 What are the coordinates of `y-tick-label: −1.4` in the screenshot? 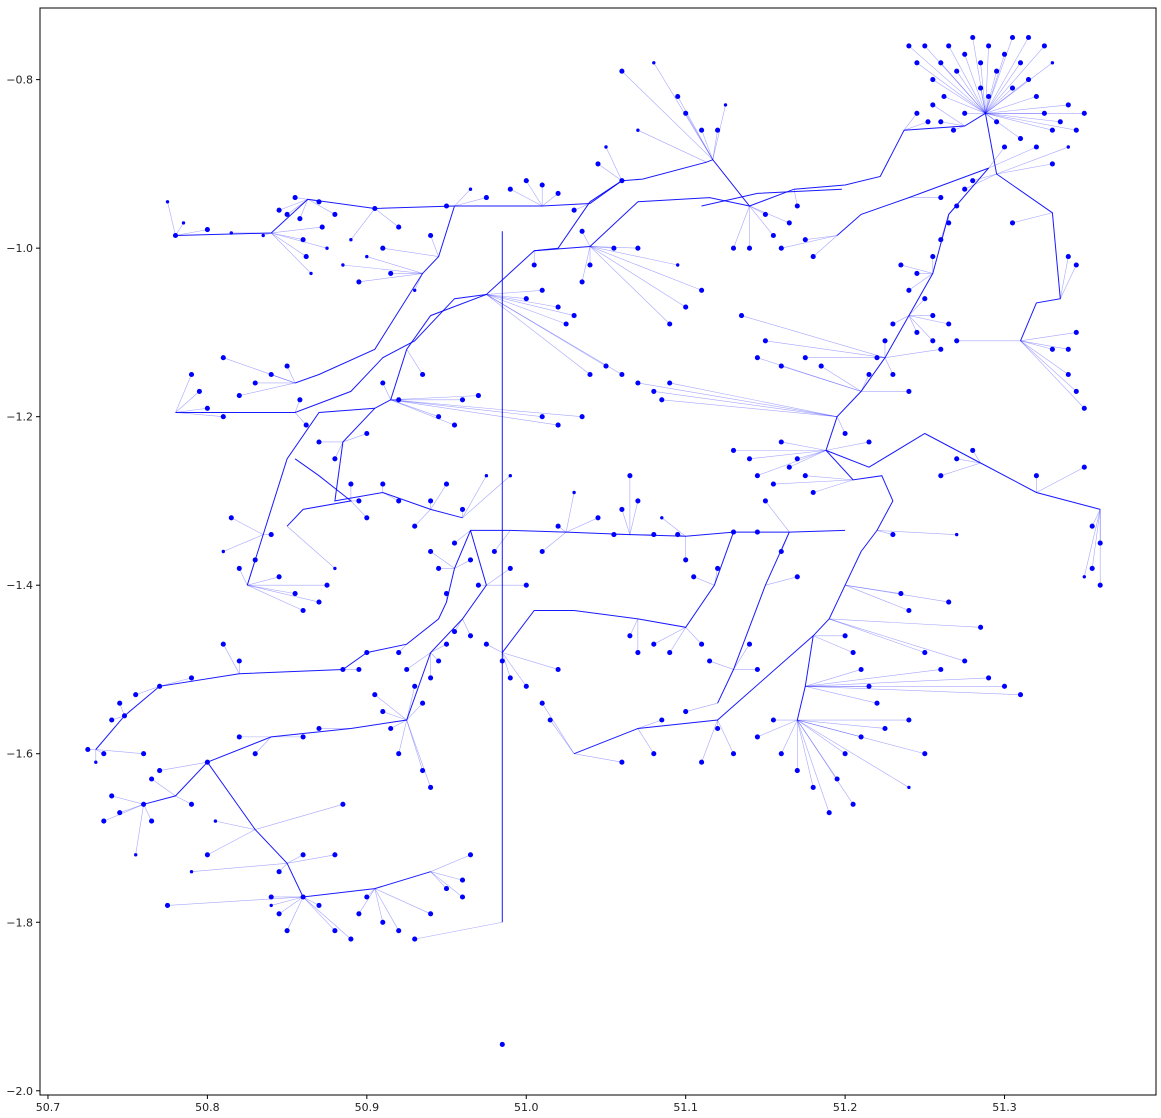 It's located at (19, 585).